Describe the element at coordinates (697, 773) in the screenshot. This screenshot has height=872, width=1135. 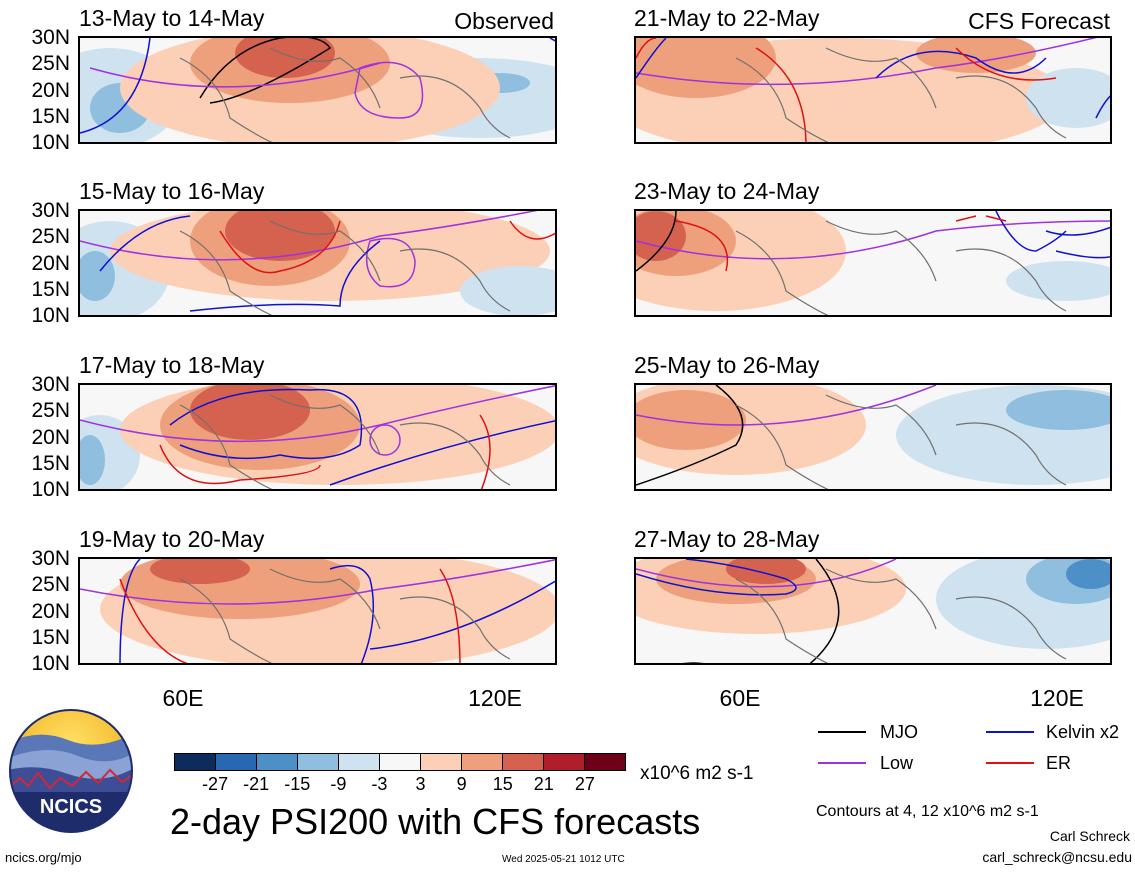
I see `colorbar-units: x10^6 m2 s-1` at that location.